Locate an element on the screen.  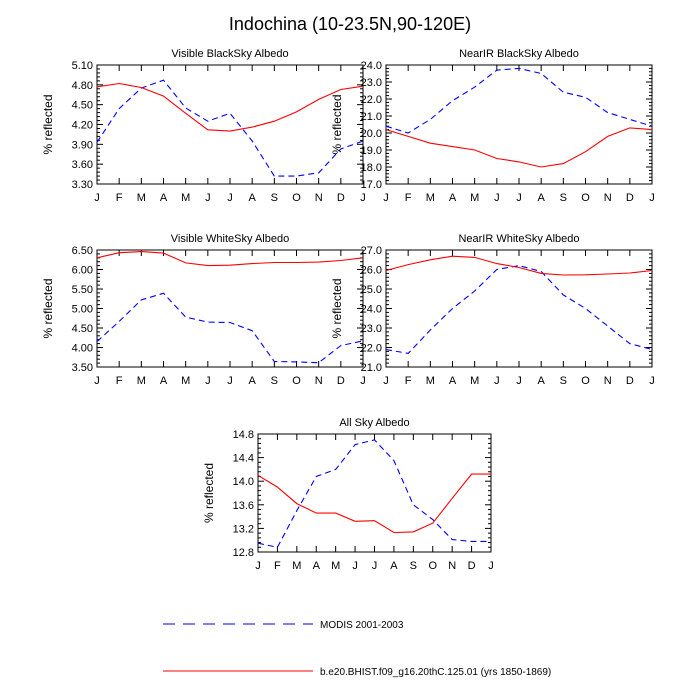
panel-title: Visible BlackSky Albedo is located at coordinates (229, 54).